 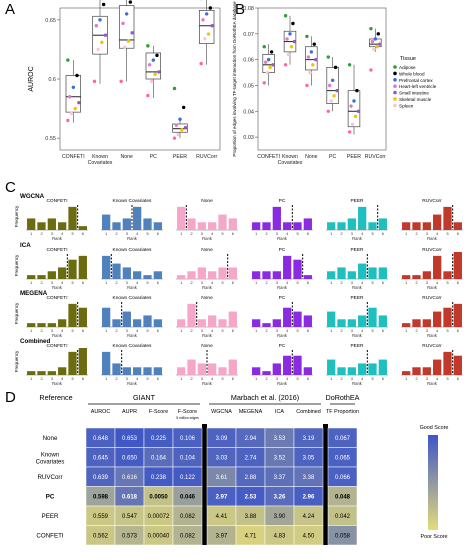 I want to click on method-title: PEER, so click(x=357, y=346).